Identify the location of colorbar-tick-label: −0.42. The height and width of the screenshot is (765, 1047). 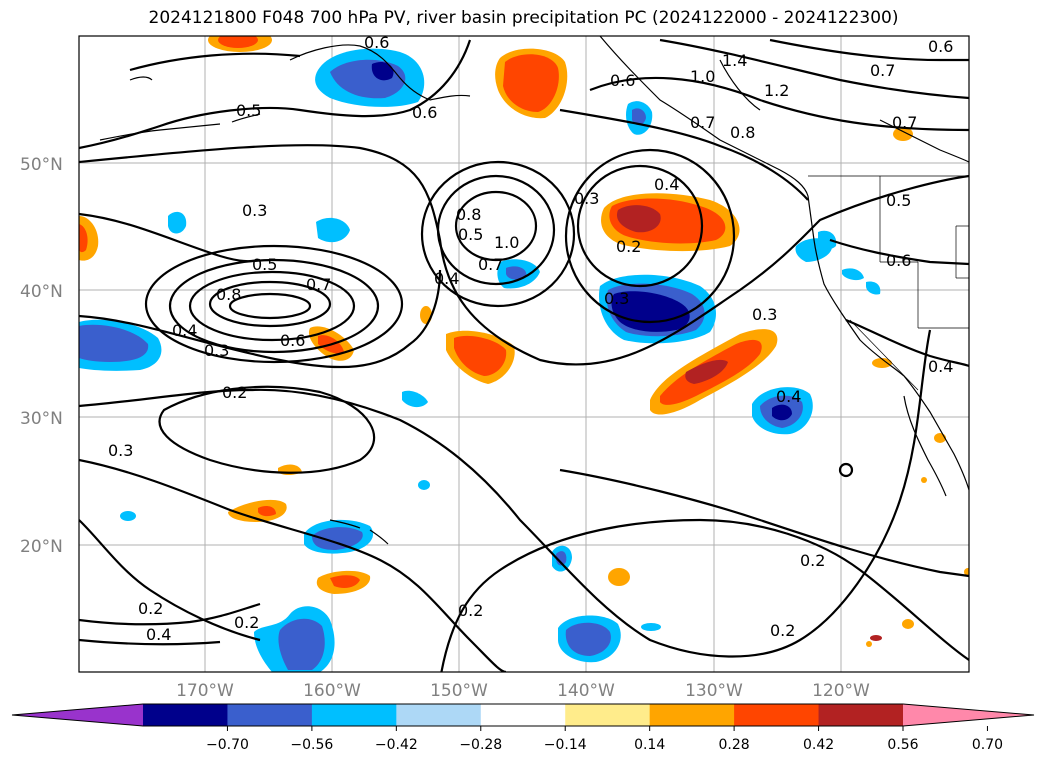
(396, 745).